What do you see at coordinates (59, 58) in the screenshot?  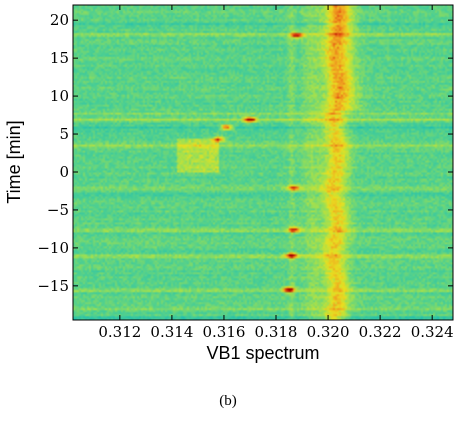 I see `y-tick-label: 15` at bounding box center [59, 58].